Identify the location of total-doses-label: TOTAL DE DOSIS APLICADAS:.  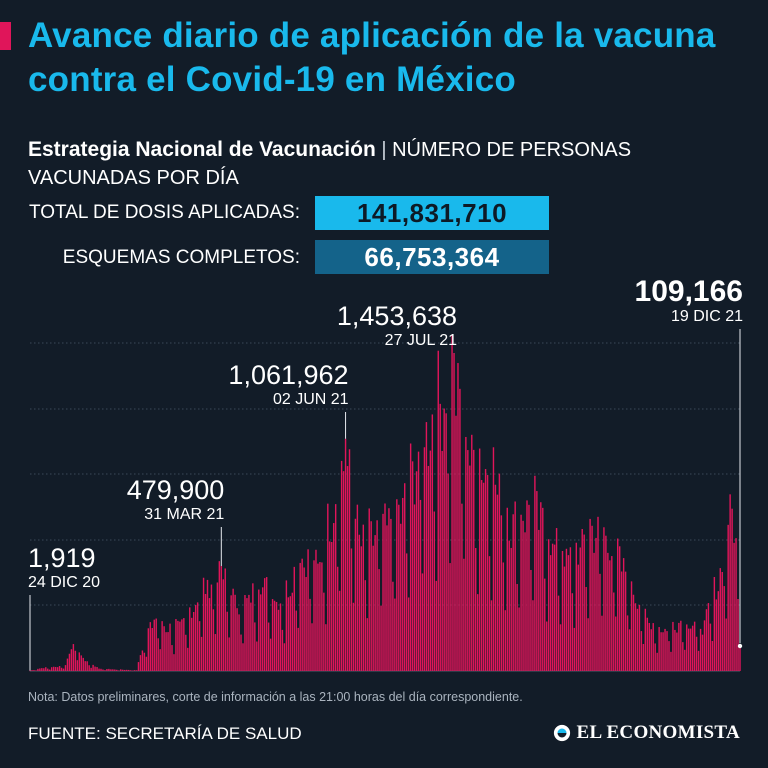
(164, 212).